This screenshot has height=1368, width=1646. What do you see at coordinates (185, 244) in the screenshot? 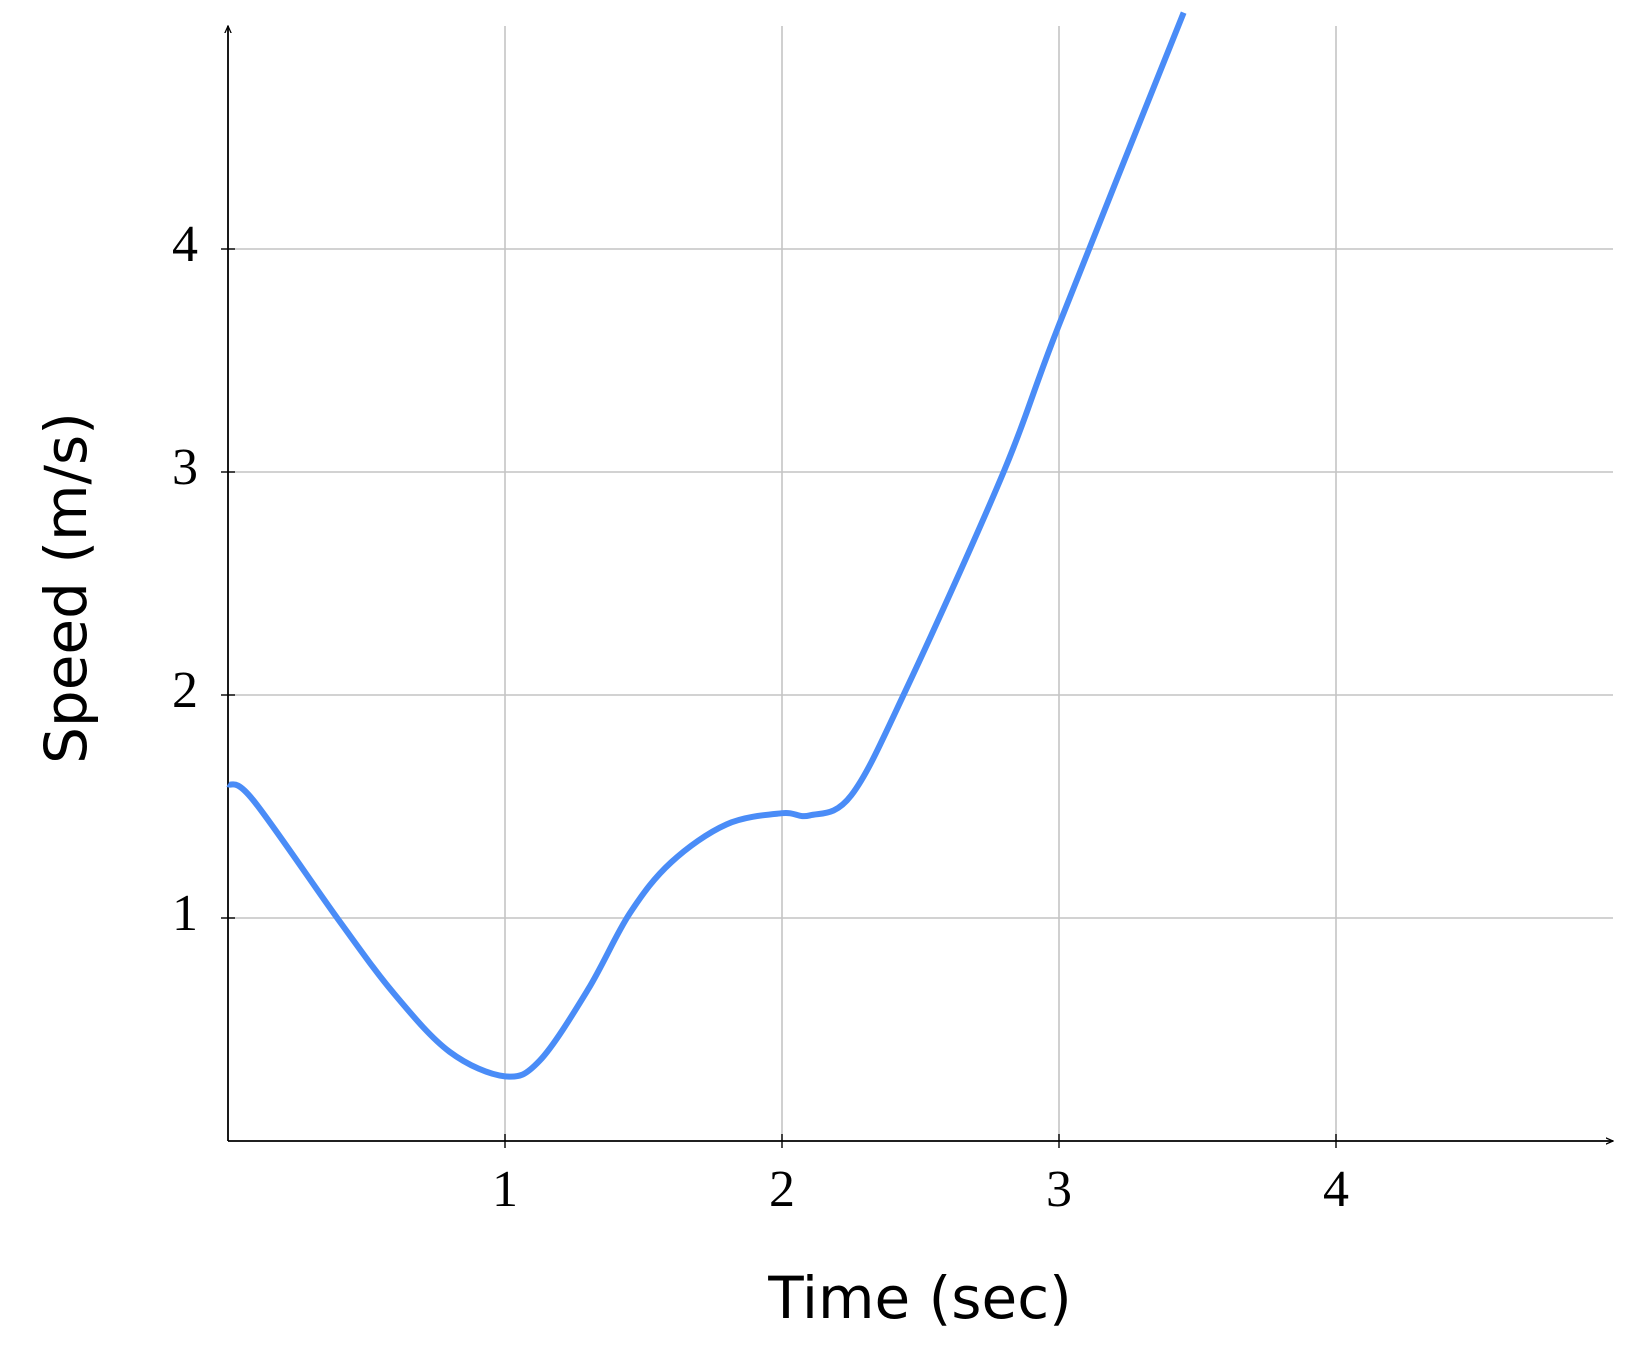
I see `y-tick-label: 4` at bounding box center [185, 244].